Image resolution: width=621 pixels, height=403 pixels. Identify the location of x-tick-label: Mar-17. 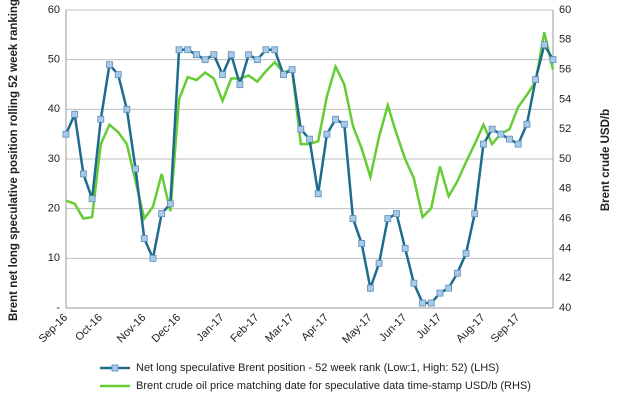
(279, 328).